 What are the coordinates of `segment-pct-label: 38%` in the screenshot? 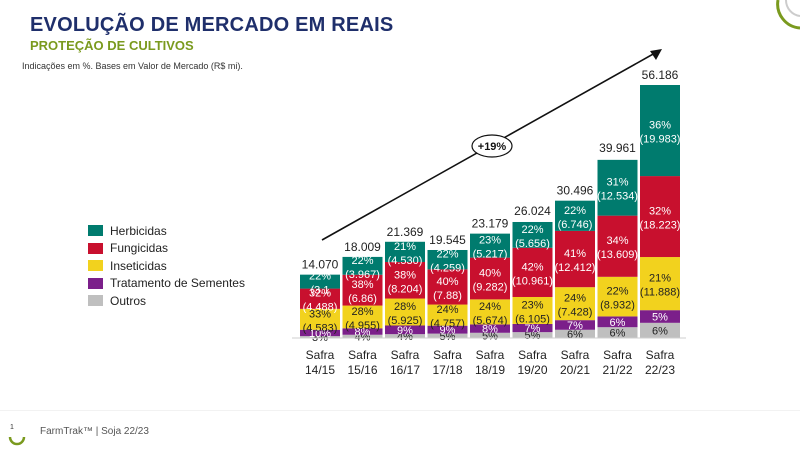 It's located at (362, 285).